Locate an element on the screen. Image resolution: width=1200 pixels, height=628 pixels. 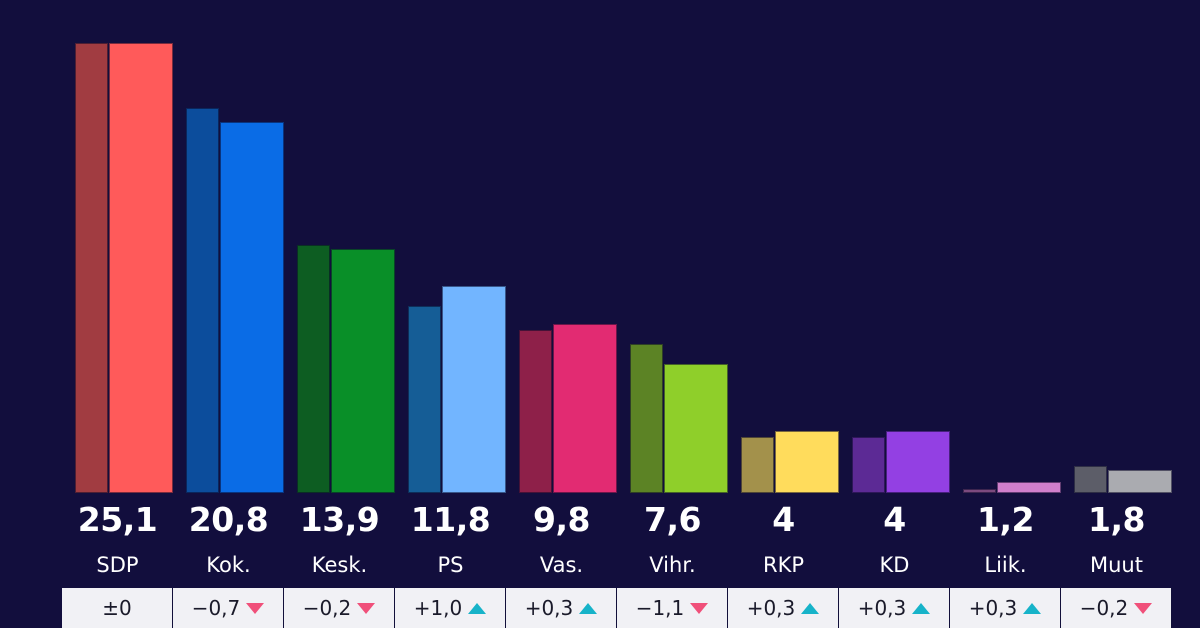
party-name: PS is located at coordinates (450, 565).